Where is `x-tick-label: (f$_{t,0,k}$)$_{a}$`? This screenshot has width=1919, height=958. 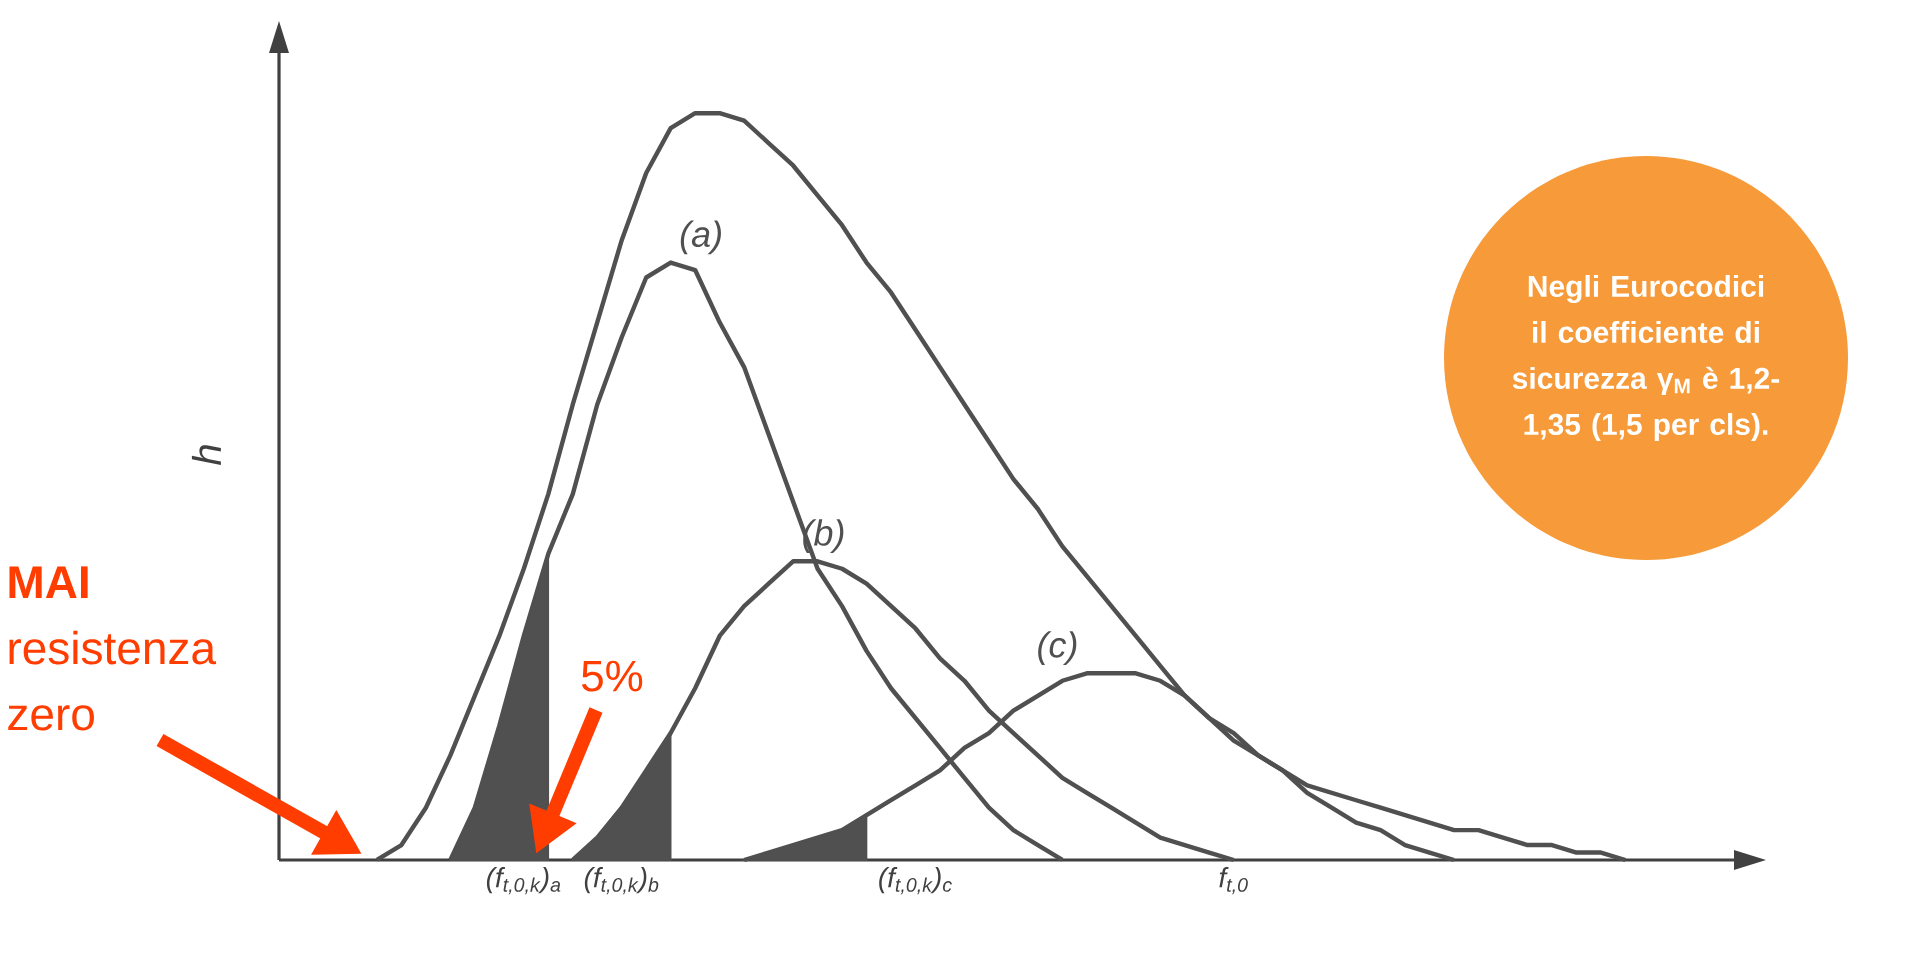 x-tick-label: (f$_{t,0,k}$)$_{a}$ is located at coordinates (523, 881).